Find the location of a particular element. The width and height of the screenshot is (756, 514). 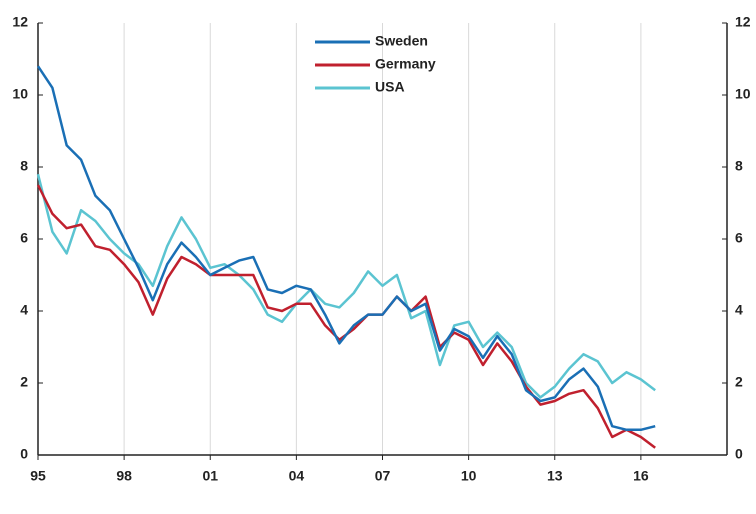

y2-tick-label: 8 is located at coordinates (739, 166).